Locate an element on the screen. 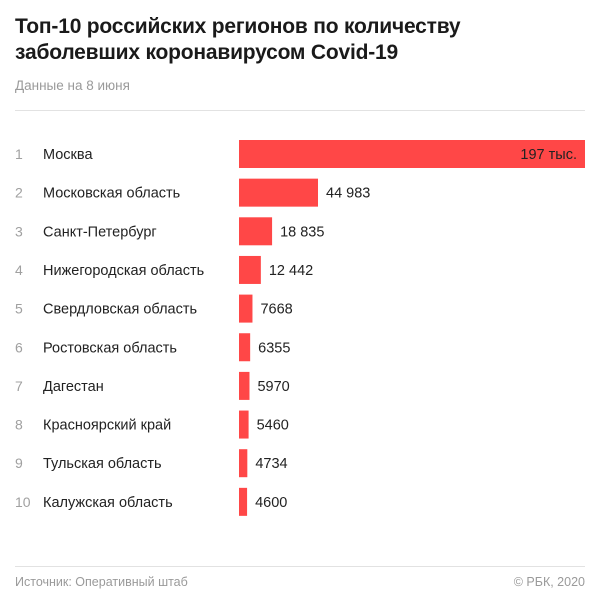  category-label: Тульская область is located at coordinates (102, 464).